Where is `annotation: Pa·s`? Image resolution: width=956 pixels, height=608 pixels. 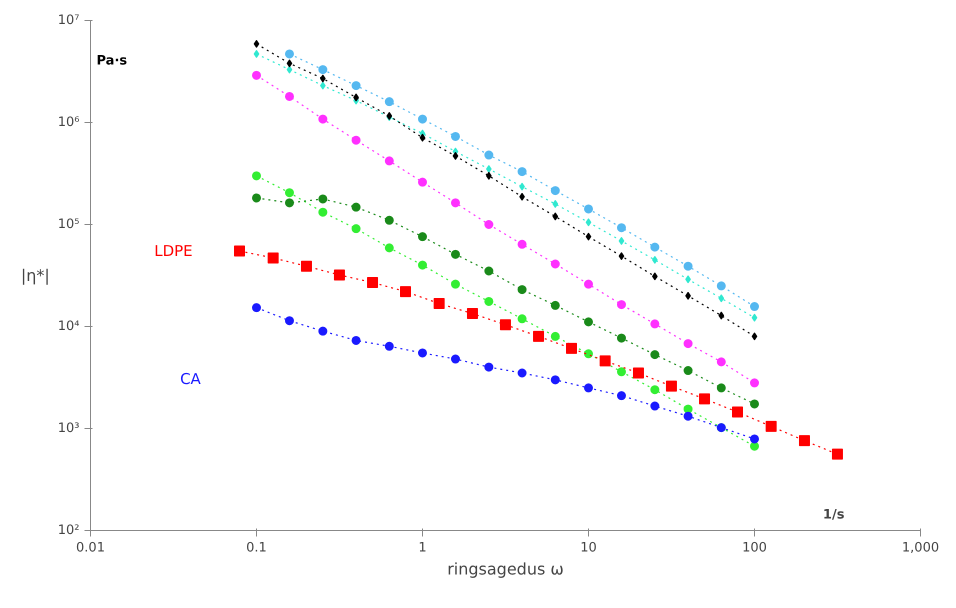 annotation: Pa·s is located at coordinates (112, 61).